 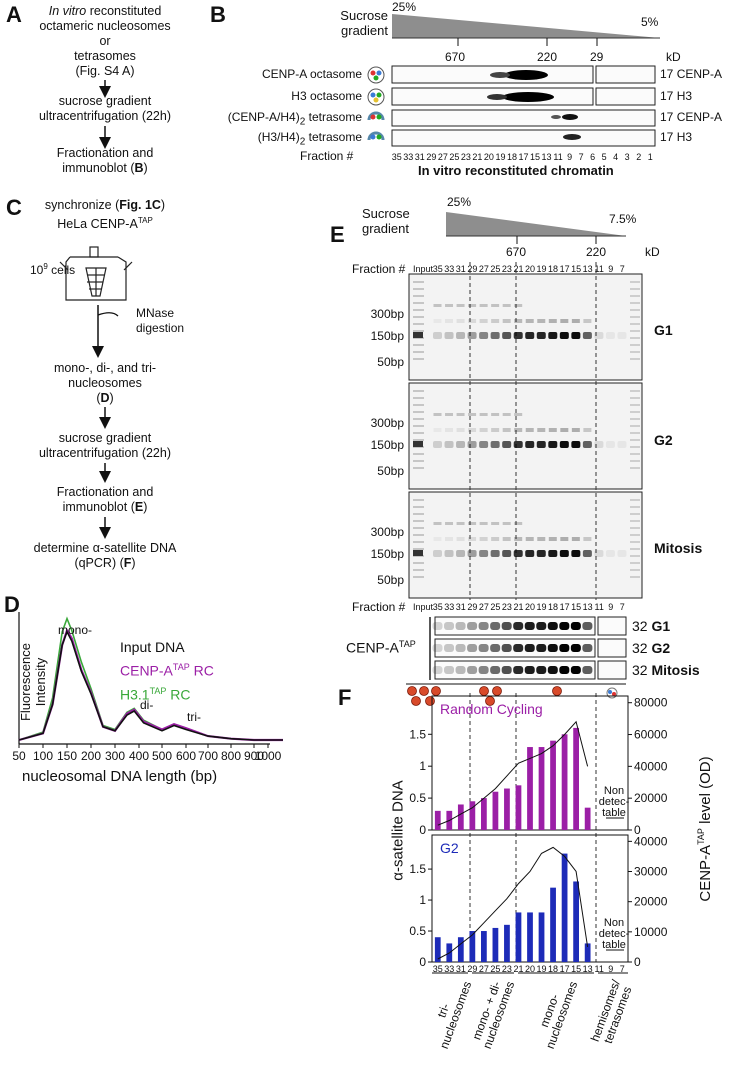 What do you see at coordinates (472, 269) in the screenshot?
I see `e-fraction-29: 29` at bounding box center [472, 269].